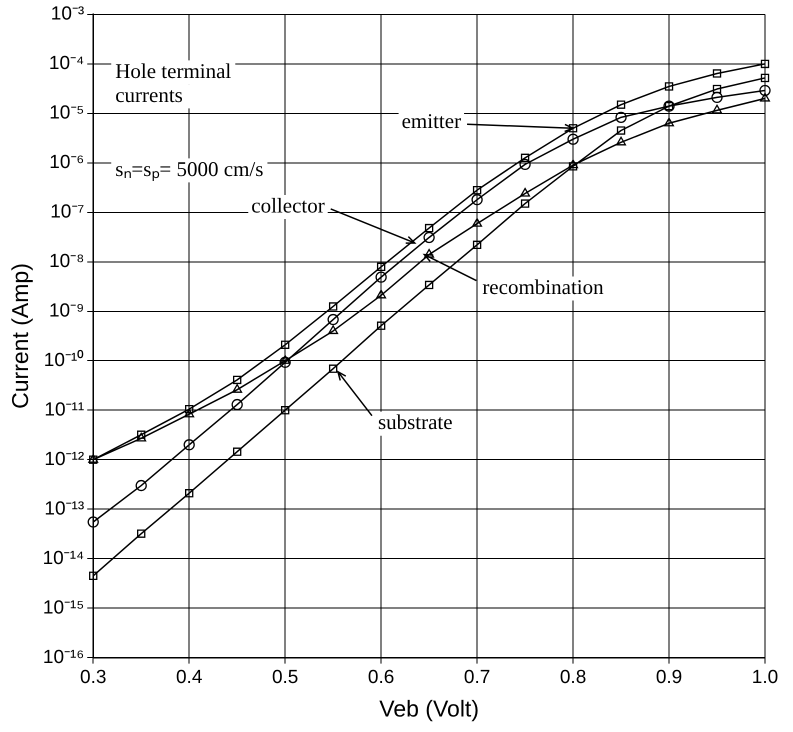 Image resolution: width=793 pixels, height=732 pixels. Describe the element at coordinates (66, 113) in the screenshot. I see `y-tick-label: 10⁻⁵` at that location.